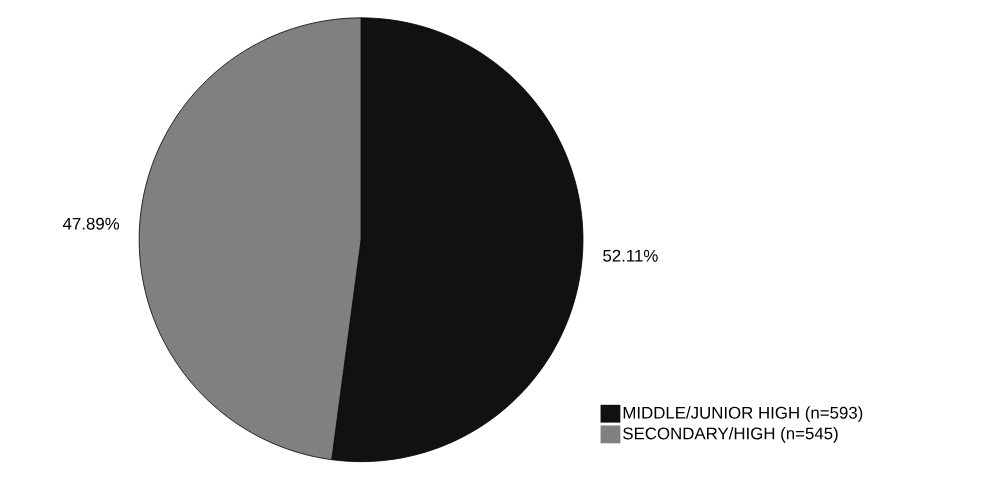 The height and width of the screenshot is (479, 1006). Describe the element at coordinates (91, 223) in the screenshot. I see `data-label: 47.89%` at that location.